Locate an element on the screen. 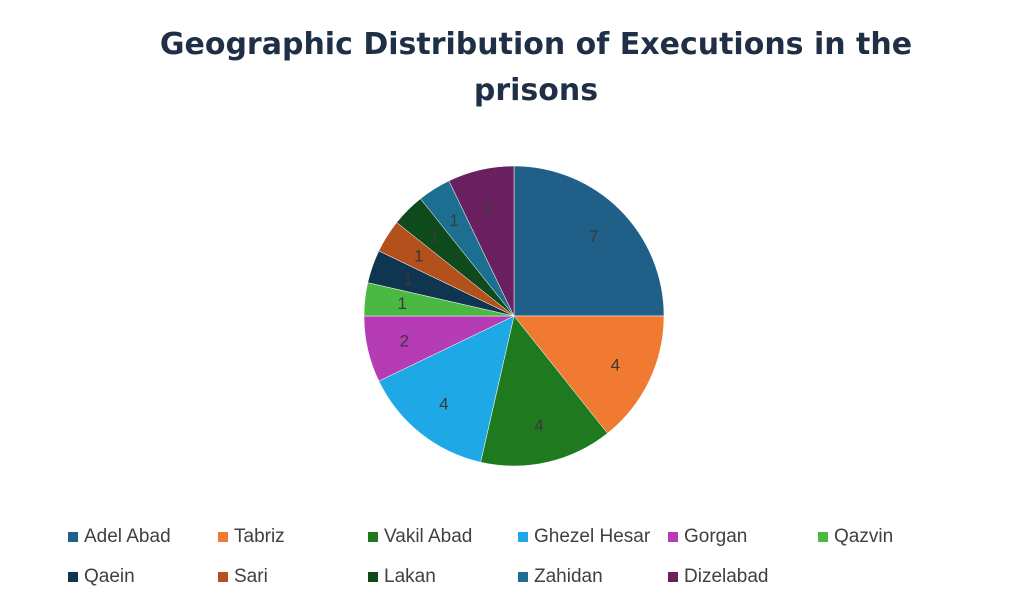 The image size is (1024, 608). legend-swatch-zahidan is located at coordinates (523, 577).